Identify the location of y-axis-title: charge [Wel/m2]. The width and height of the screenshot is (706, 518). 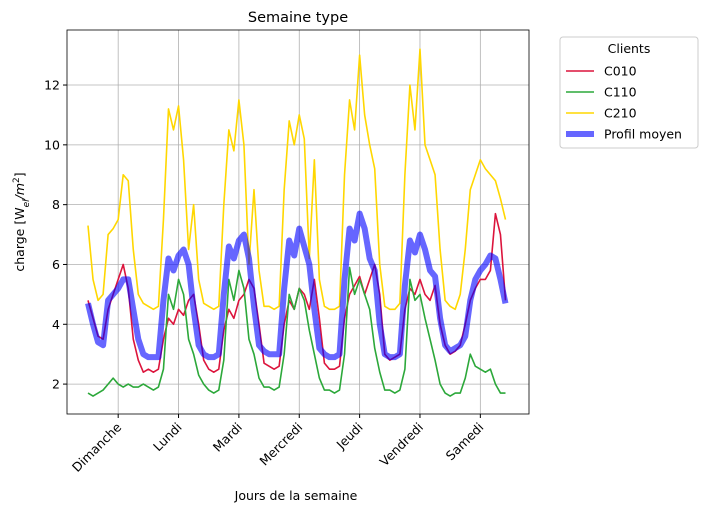
(22, 221).